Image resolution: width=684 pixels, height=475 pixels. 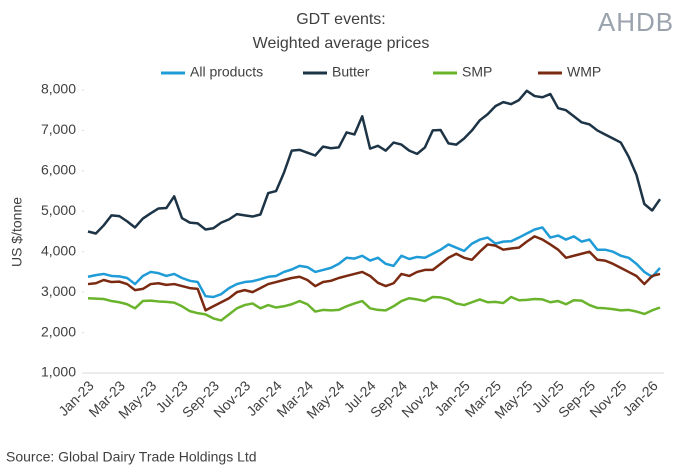 I want to click on y-tick-label: 2,000, so click(x=58, y=331).